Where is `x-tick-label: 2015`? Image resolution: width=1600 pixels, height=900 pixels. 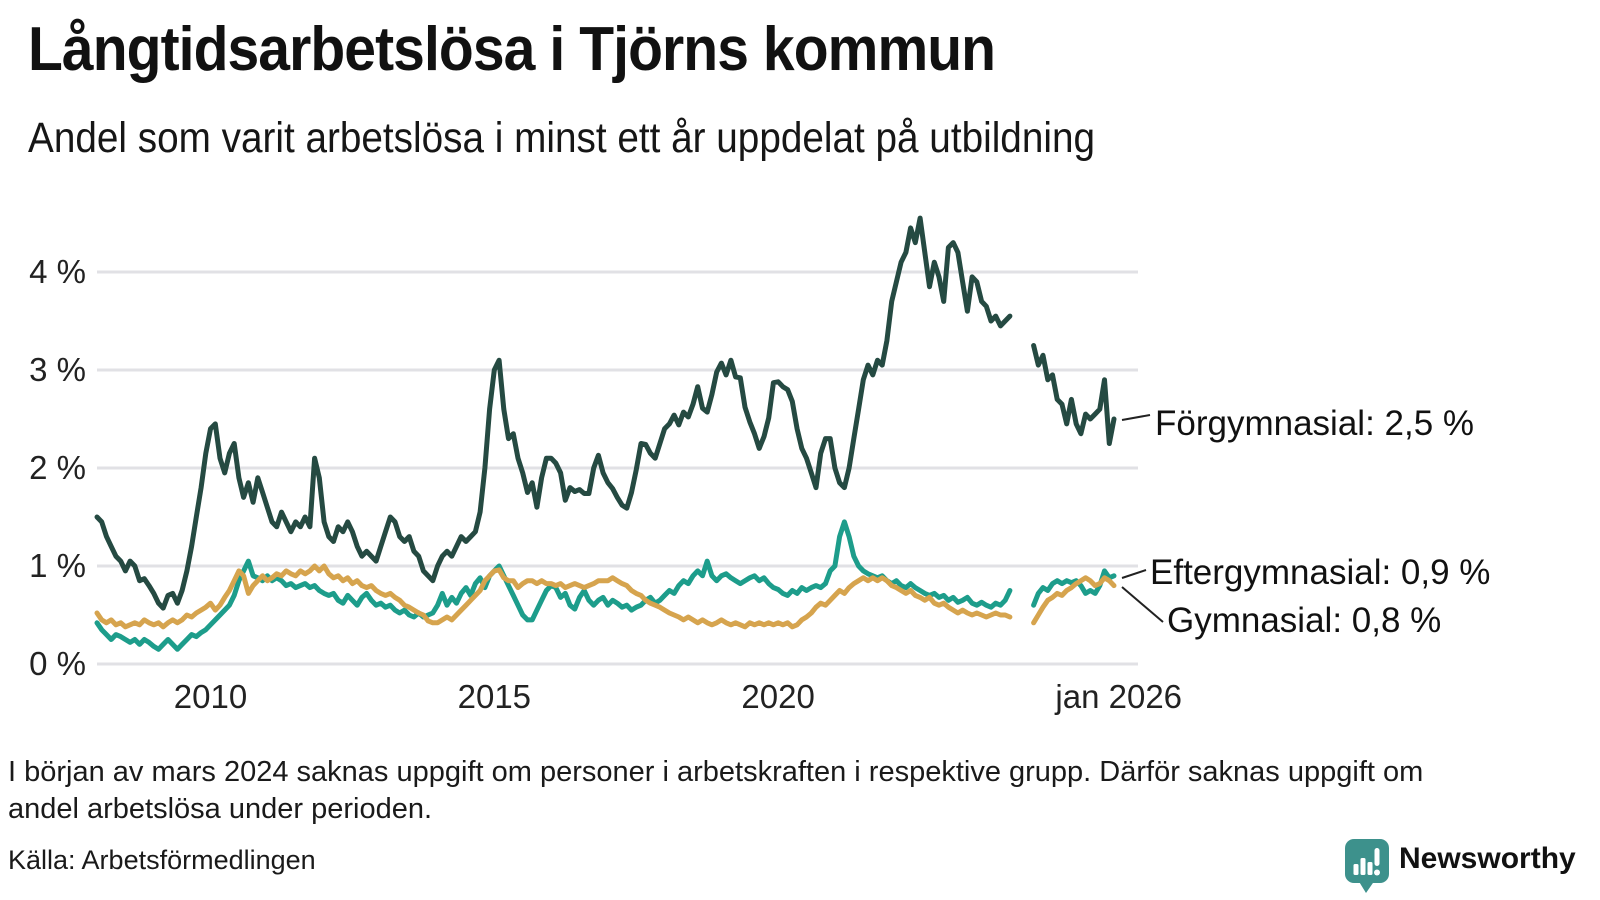 x-tick-label: 2015 is located at coordinates (494, 696).